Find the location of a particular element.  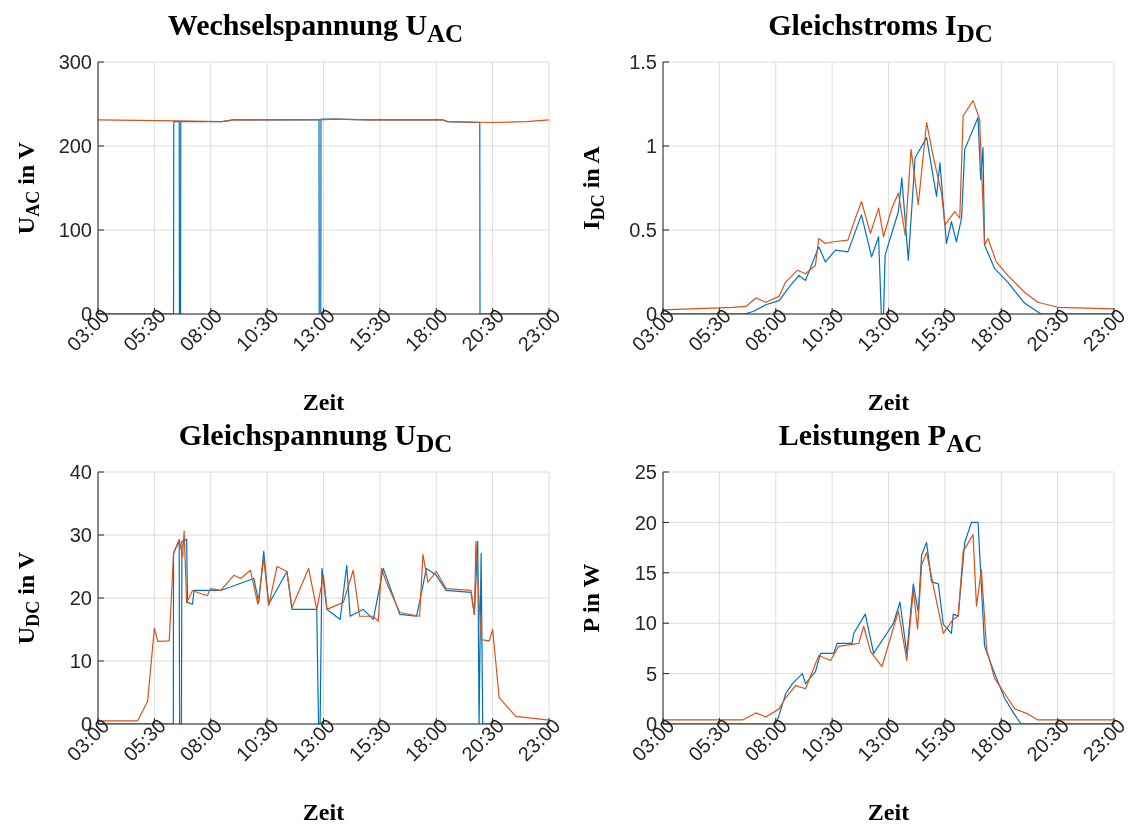

y-tick-label: 300 is located at coordinates (75, 62).